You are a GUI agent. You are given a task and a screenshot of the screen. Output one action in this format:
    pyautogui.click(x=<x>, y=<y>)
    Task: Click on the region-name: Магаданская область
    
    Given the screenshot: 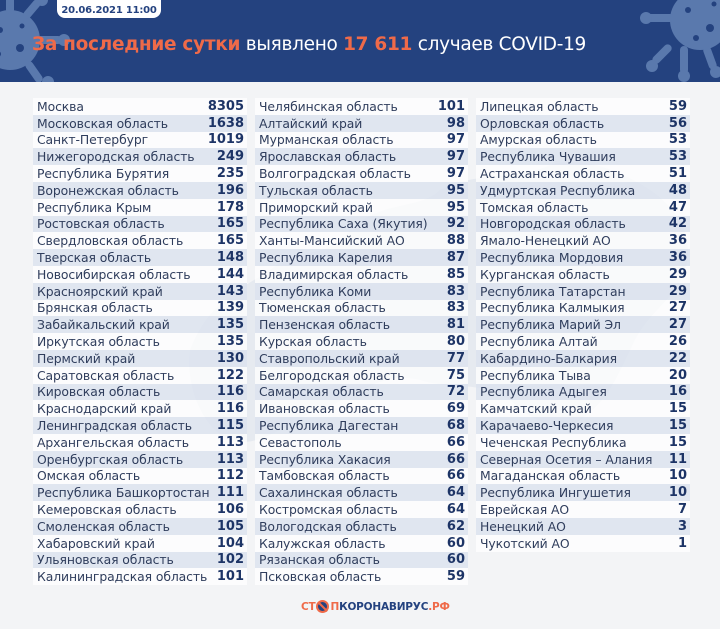 What is the action you would take?
    pyautogui.click(x=550, y=476)
    